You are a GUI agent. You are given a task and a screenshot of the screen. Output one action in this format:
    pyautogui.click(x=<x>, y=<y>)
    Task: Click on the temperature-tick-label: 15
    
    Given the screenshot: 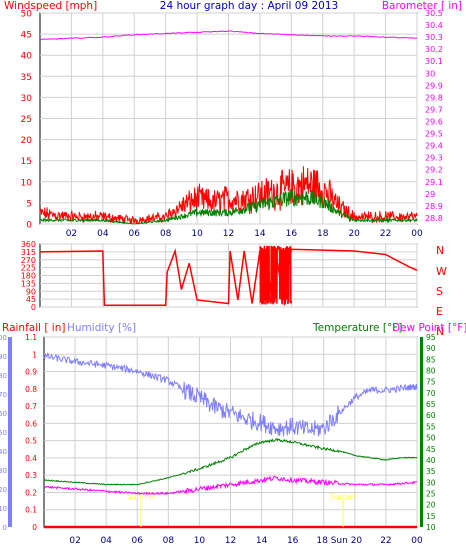 What is the action you would take?
    pyautogui.click(x=431, y=516)
    